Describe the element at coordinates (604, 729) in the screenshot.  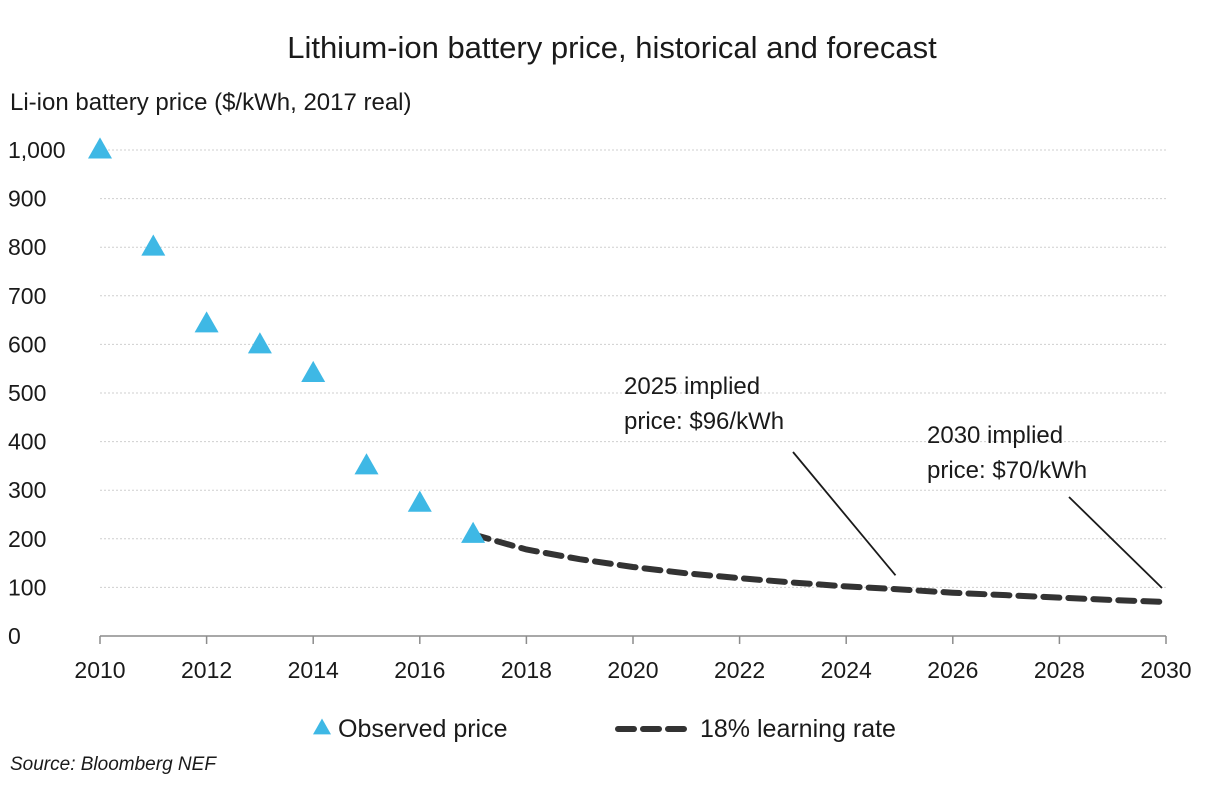
I see `legend: Observed price 18% learning rate` at that location.